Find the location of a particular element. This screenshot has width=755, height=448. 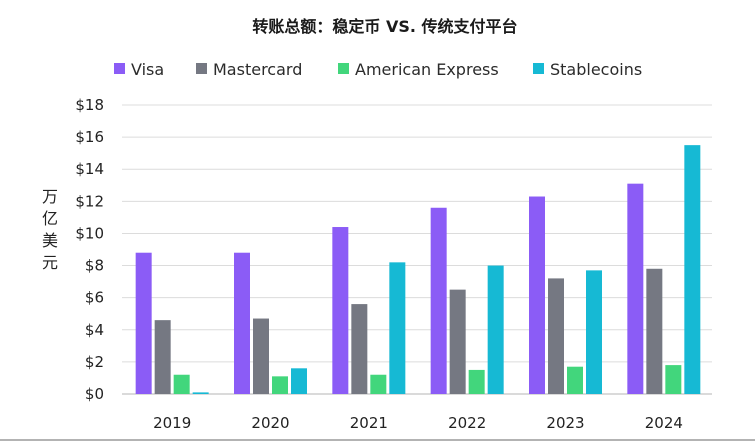

y-tick-label: $8 is located at coordinates (94, 266).